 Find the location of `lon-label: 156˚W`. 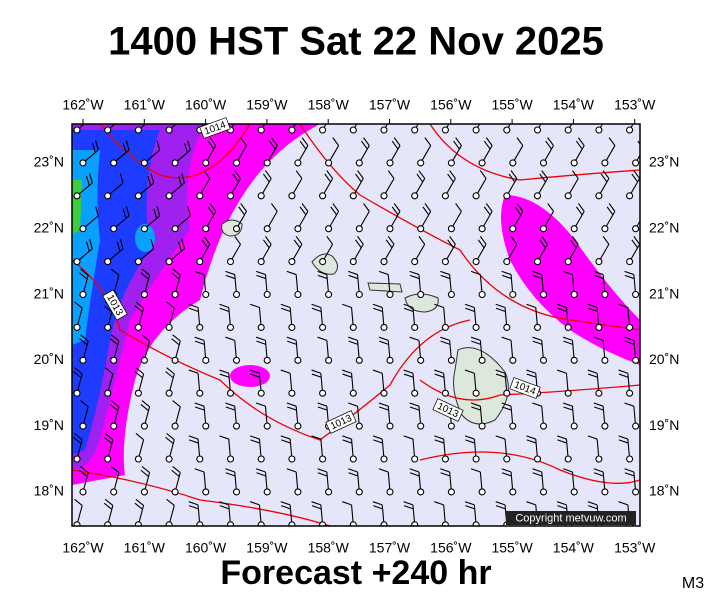

lon-label: 156˚W is located at coordinates (451, 548).